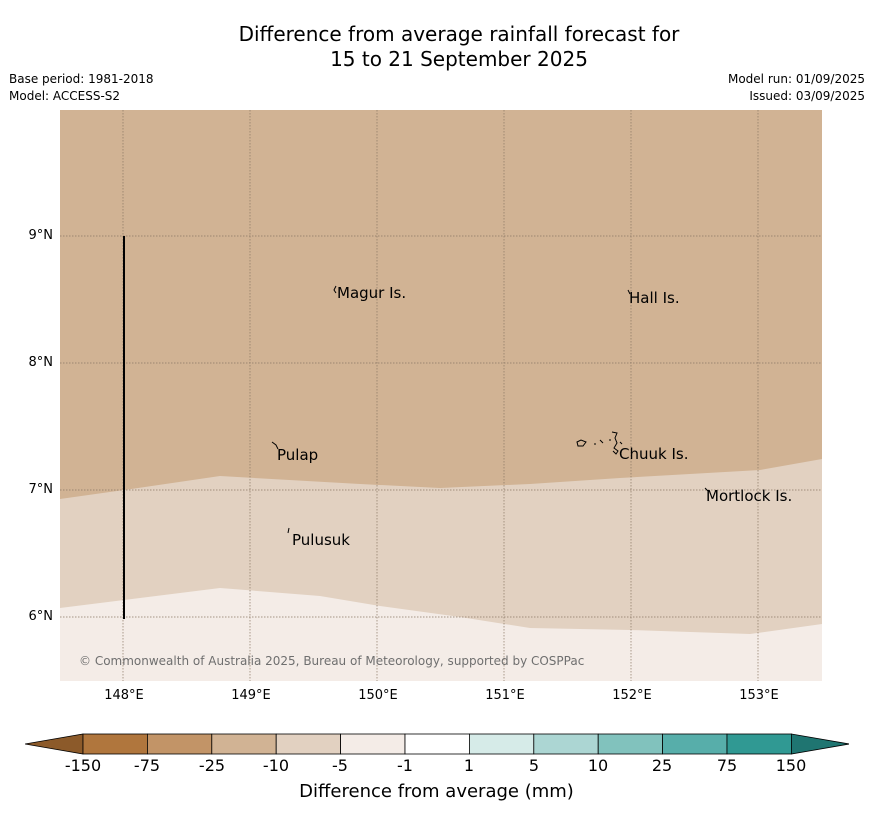 This screenshot has width=873, height=816. I want to click on lat-label-8n: 8°N, so click(41, 362).